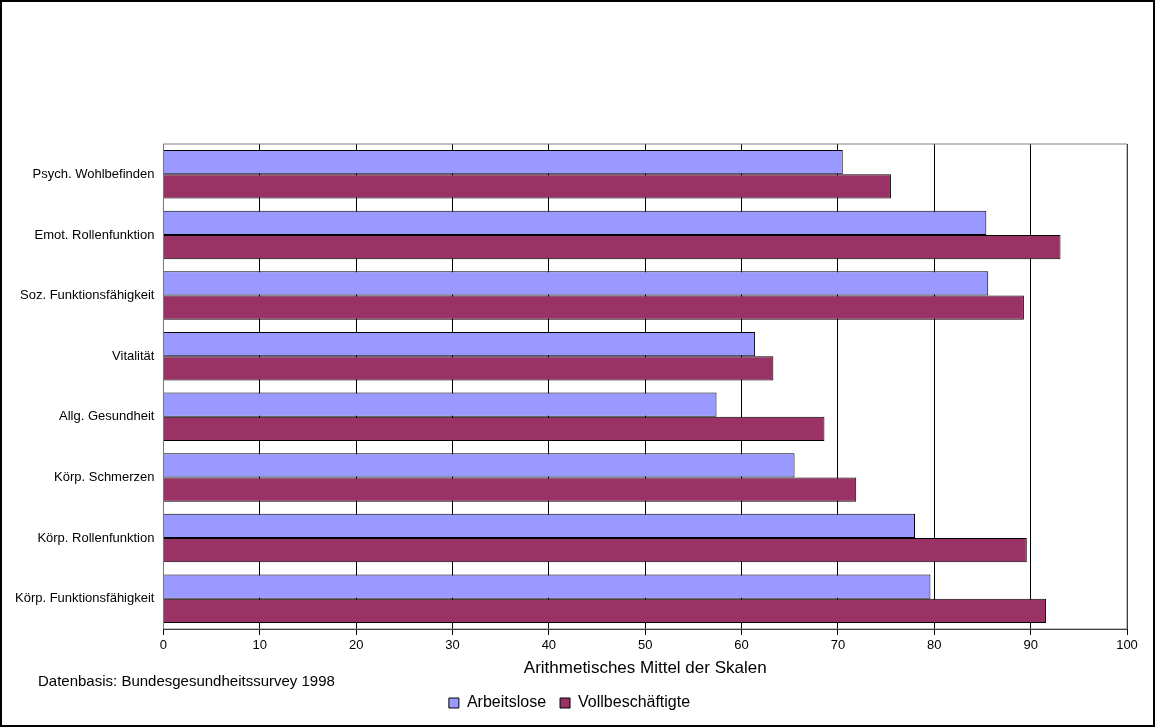 The height and width of the screenshot is (727, 1155). Describe the element at coordinates (186, 680) in the screenshot. I see `text: Datenbasis: Bundesgesundheitssurvey 1998` at that location.